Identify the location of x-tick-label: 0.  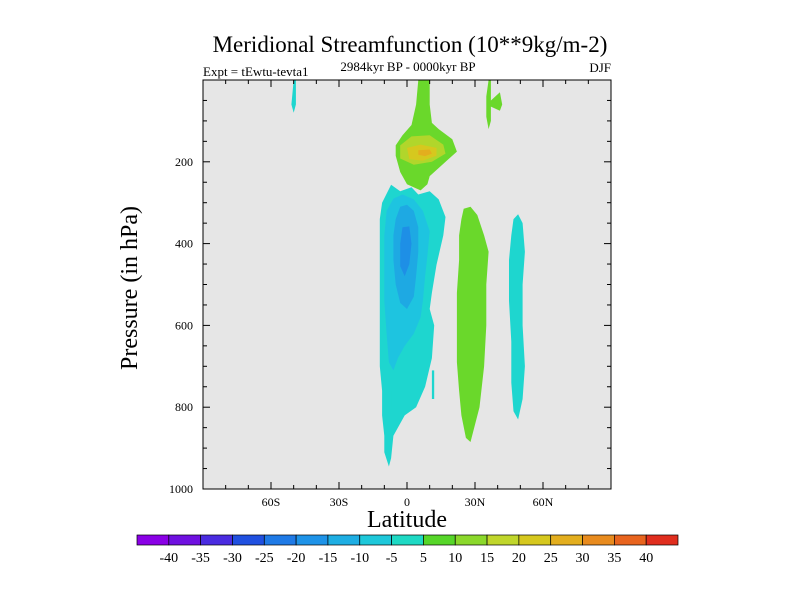
(407, 502).